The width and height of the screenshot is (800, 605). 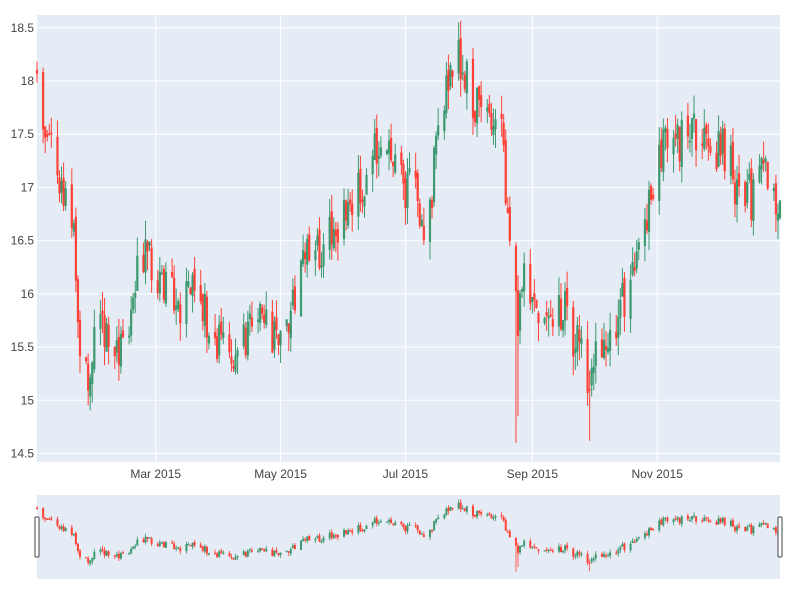 I want to click on y-tick-label: 16, so click(x=28, y=294).